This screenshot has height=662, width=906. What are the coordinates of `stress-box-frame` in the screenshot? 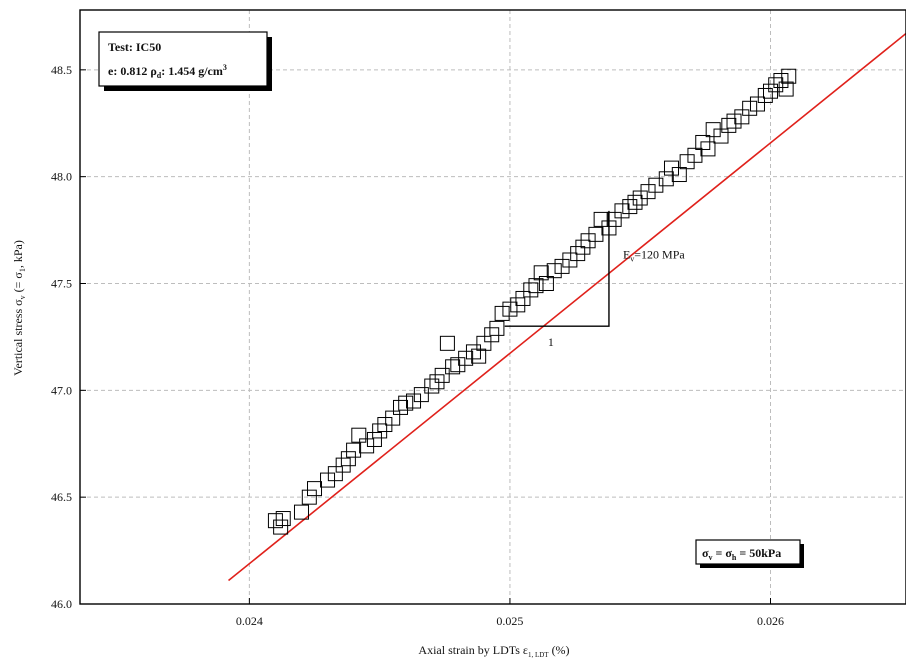 It's located at (748, 552).